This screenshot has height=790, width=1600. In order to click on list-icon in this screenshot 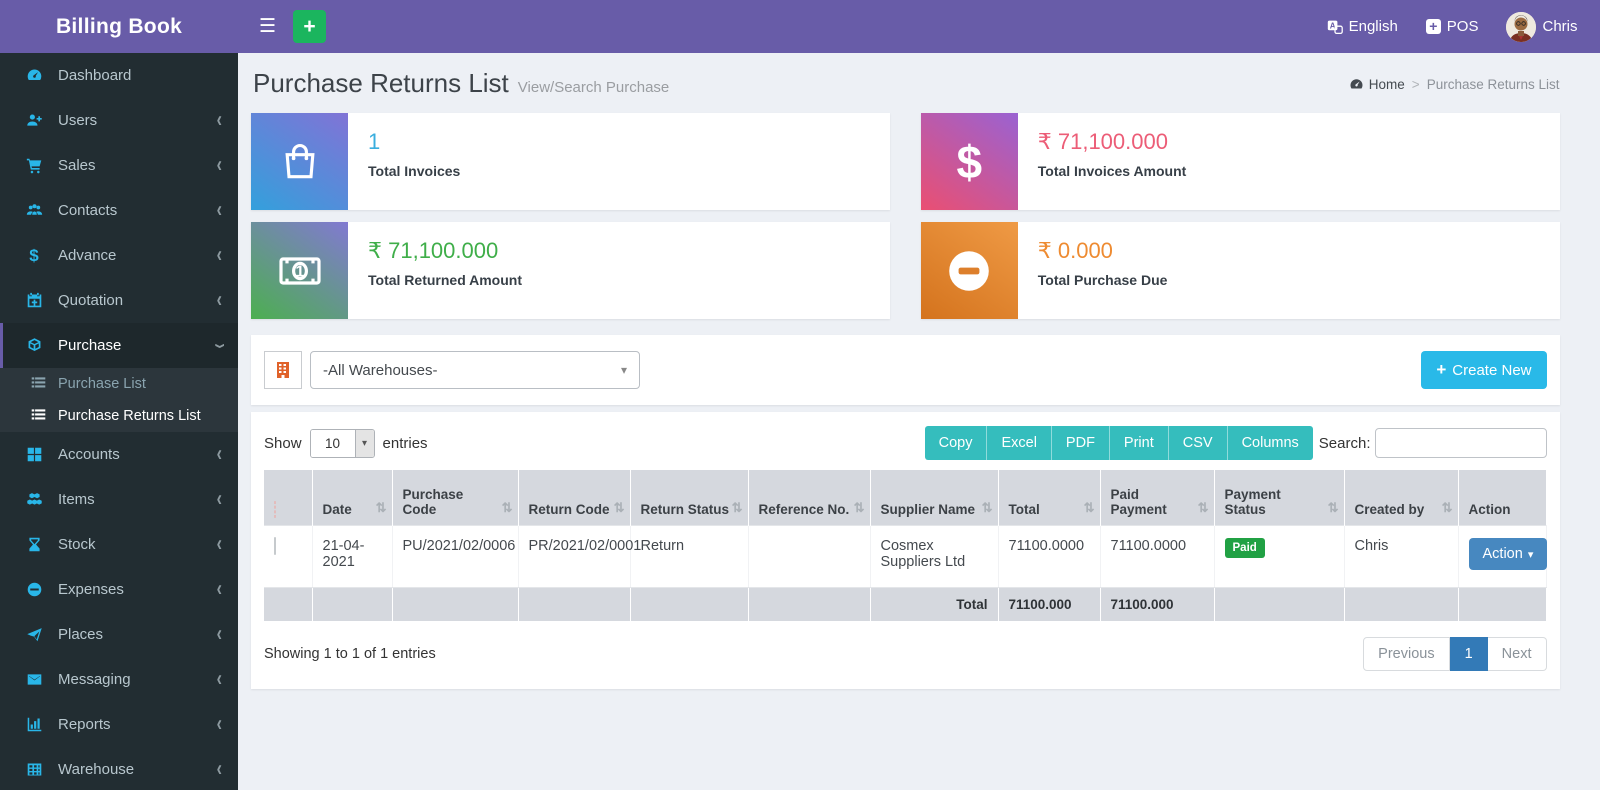, I will do `click(39, 384)`.